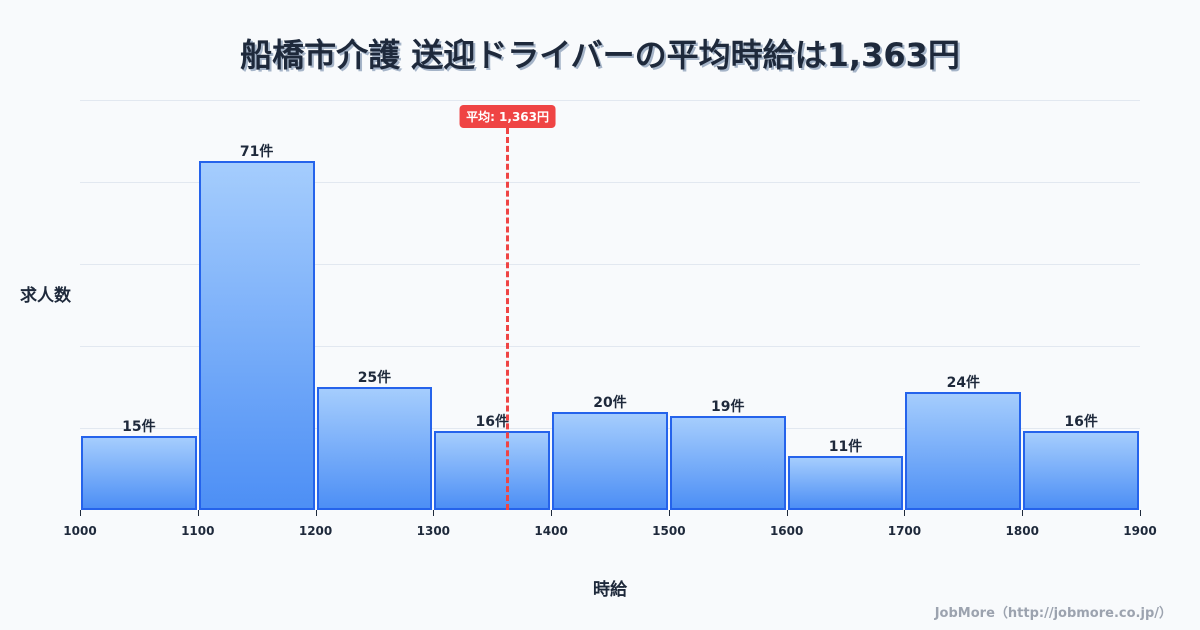 The height and width of the screenshot is (630, 1200). What do you see at coordinates (600, 55) in the screenshot?
I see `chart-title: 船橋市介護 送迎ドライバーの平均時給は1,363円` at bounding box center [600, 55].